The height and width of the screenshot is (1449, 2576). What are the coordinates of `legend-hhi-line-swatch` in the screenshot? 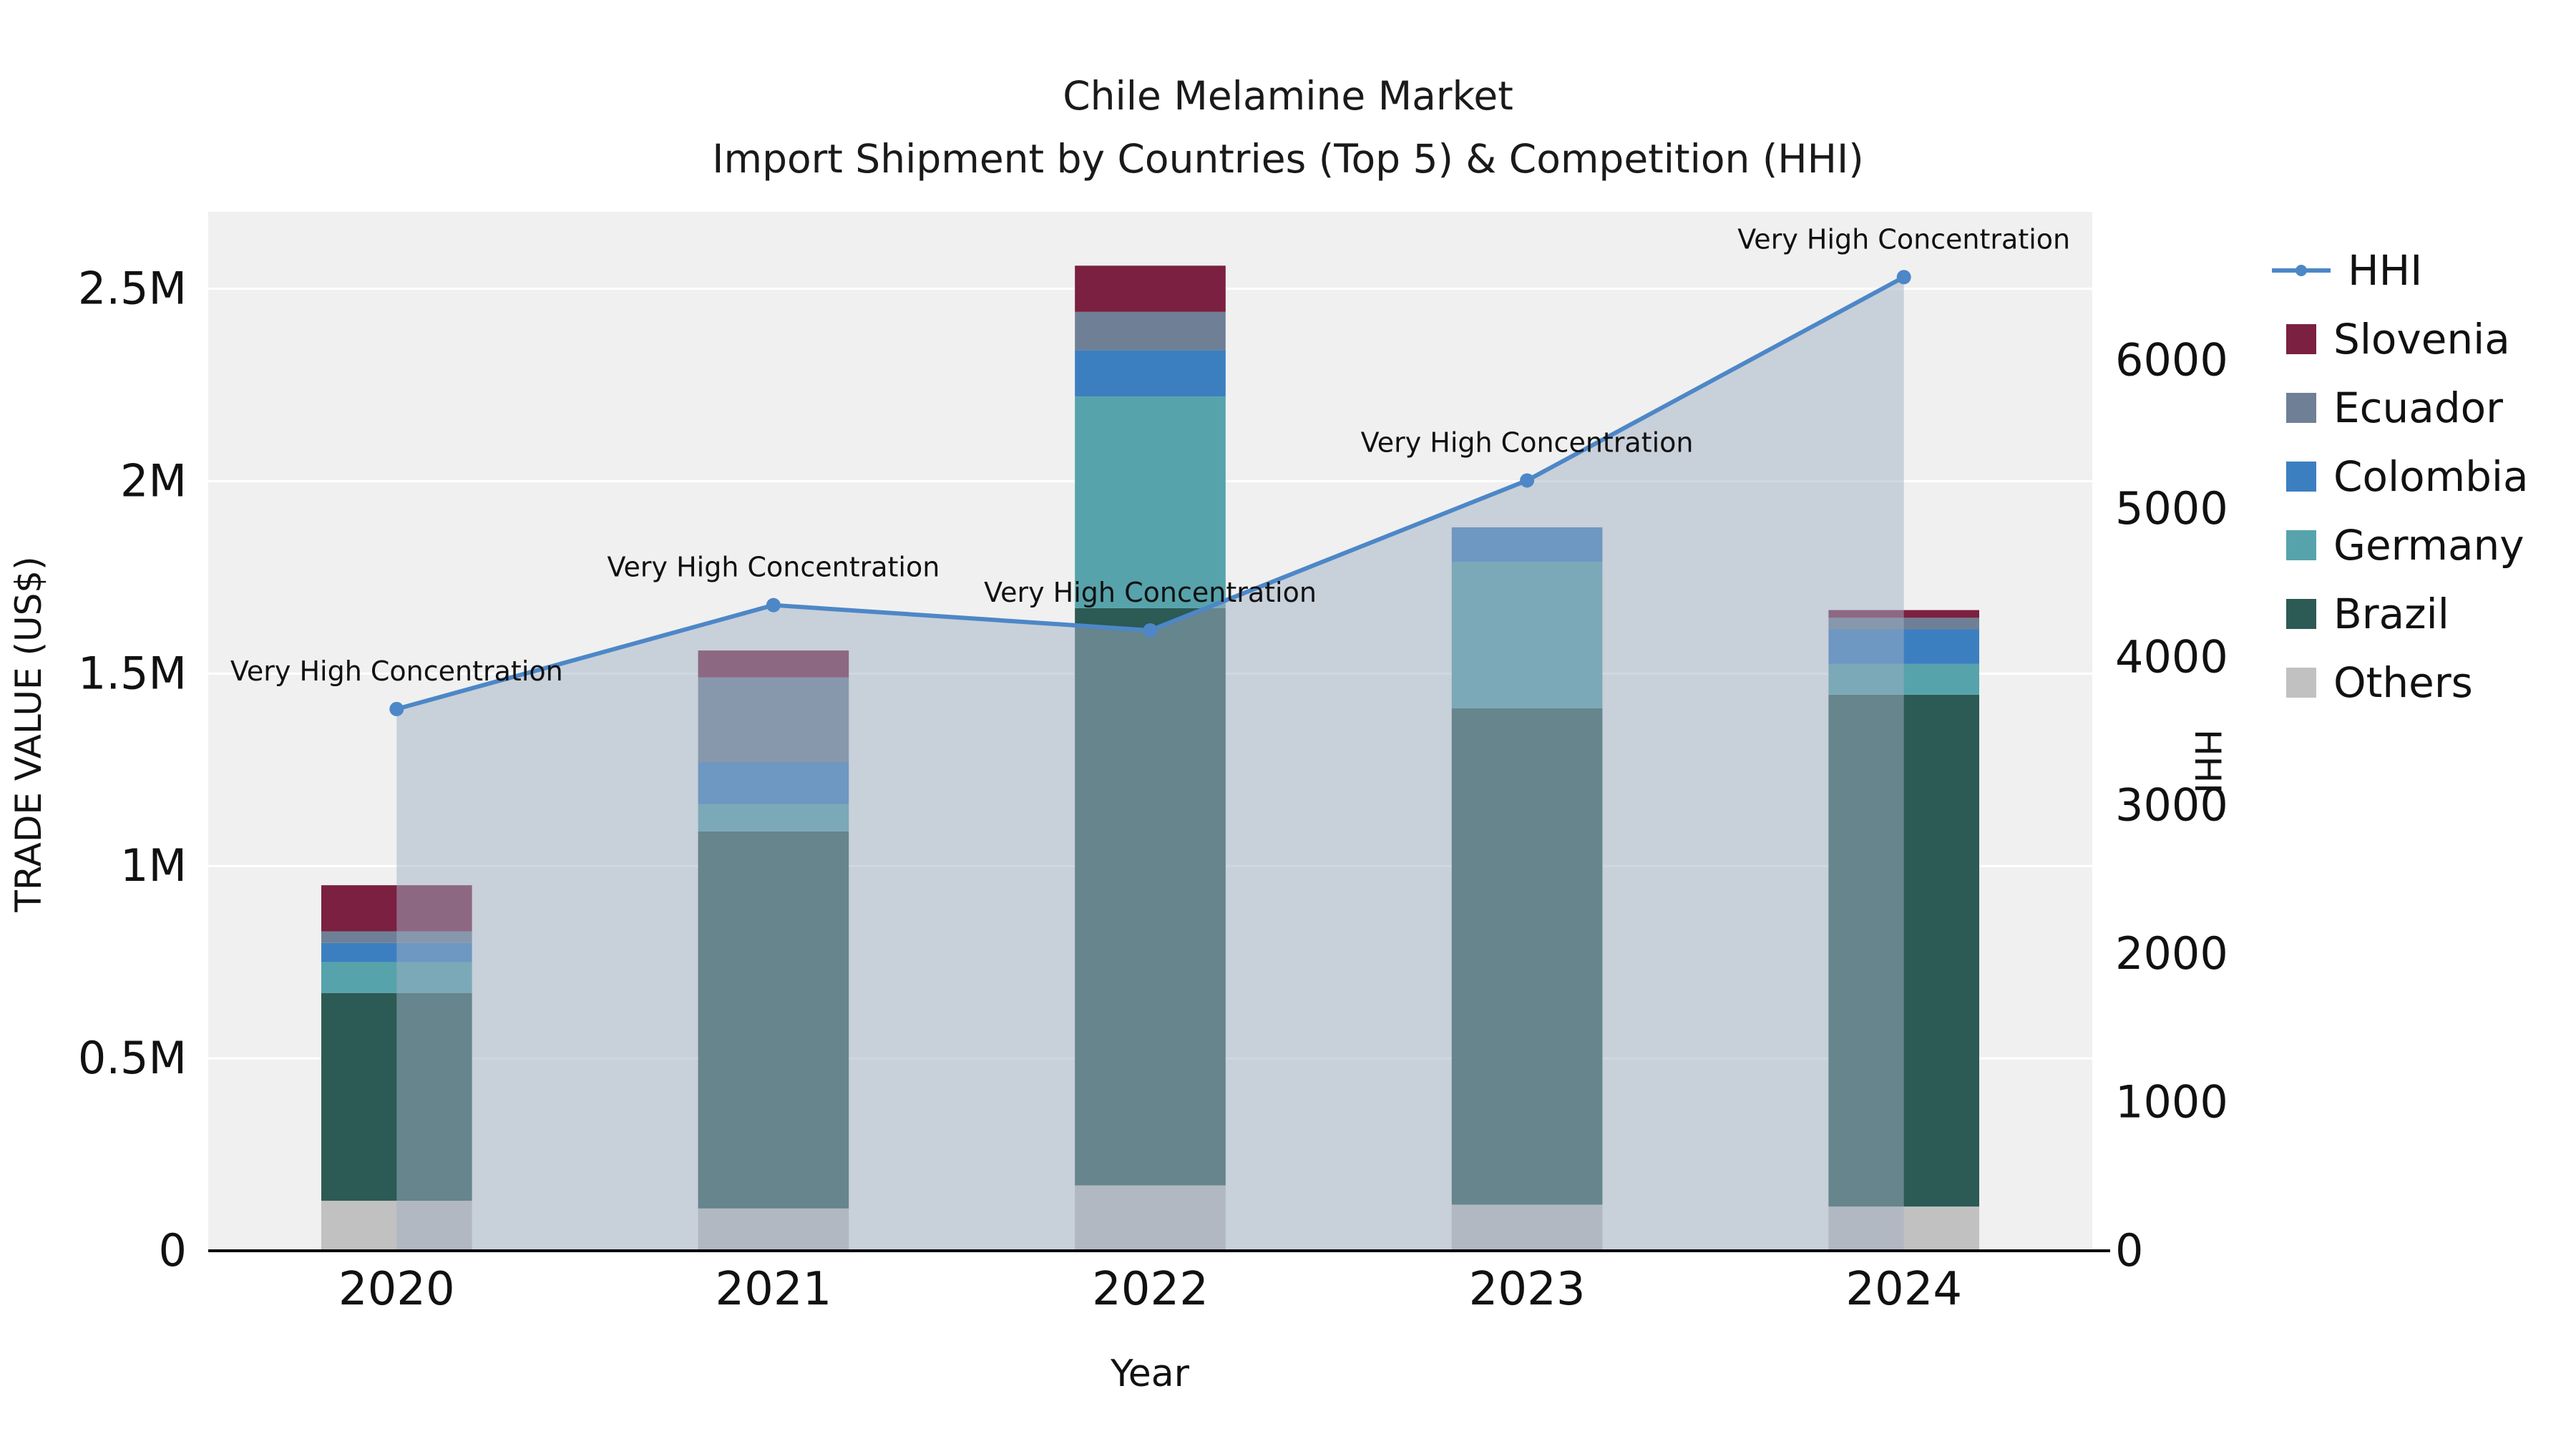 It's located at (2301, 270).